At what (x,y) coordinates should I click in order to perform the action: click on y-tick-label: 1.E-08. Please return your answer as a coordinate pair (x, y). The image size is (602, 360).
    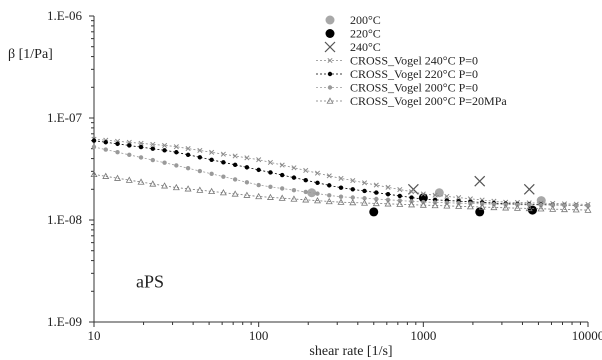
    Looking at the image, I should click on (64, 219).